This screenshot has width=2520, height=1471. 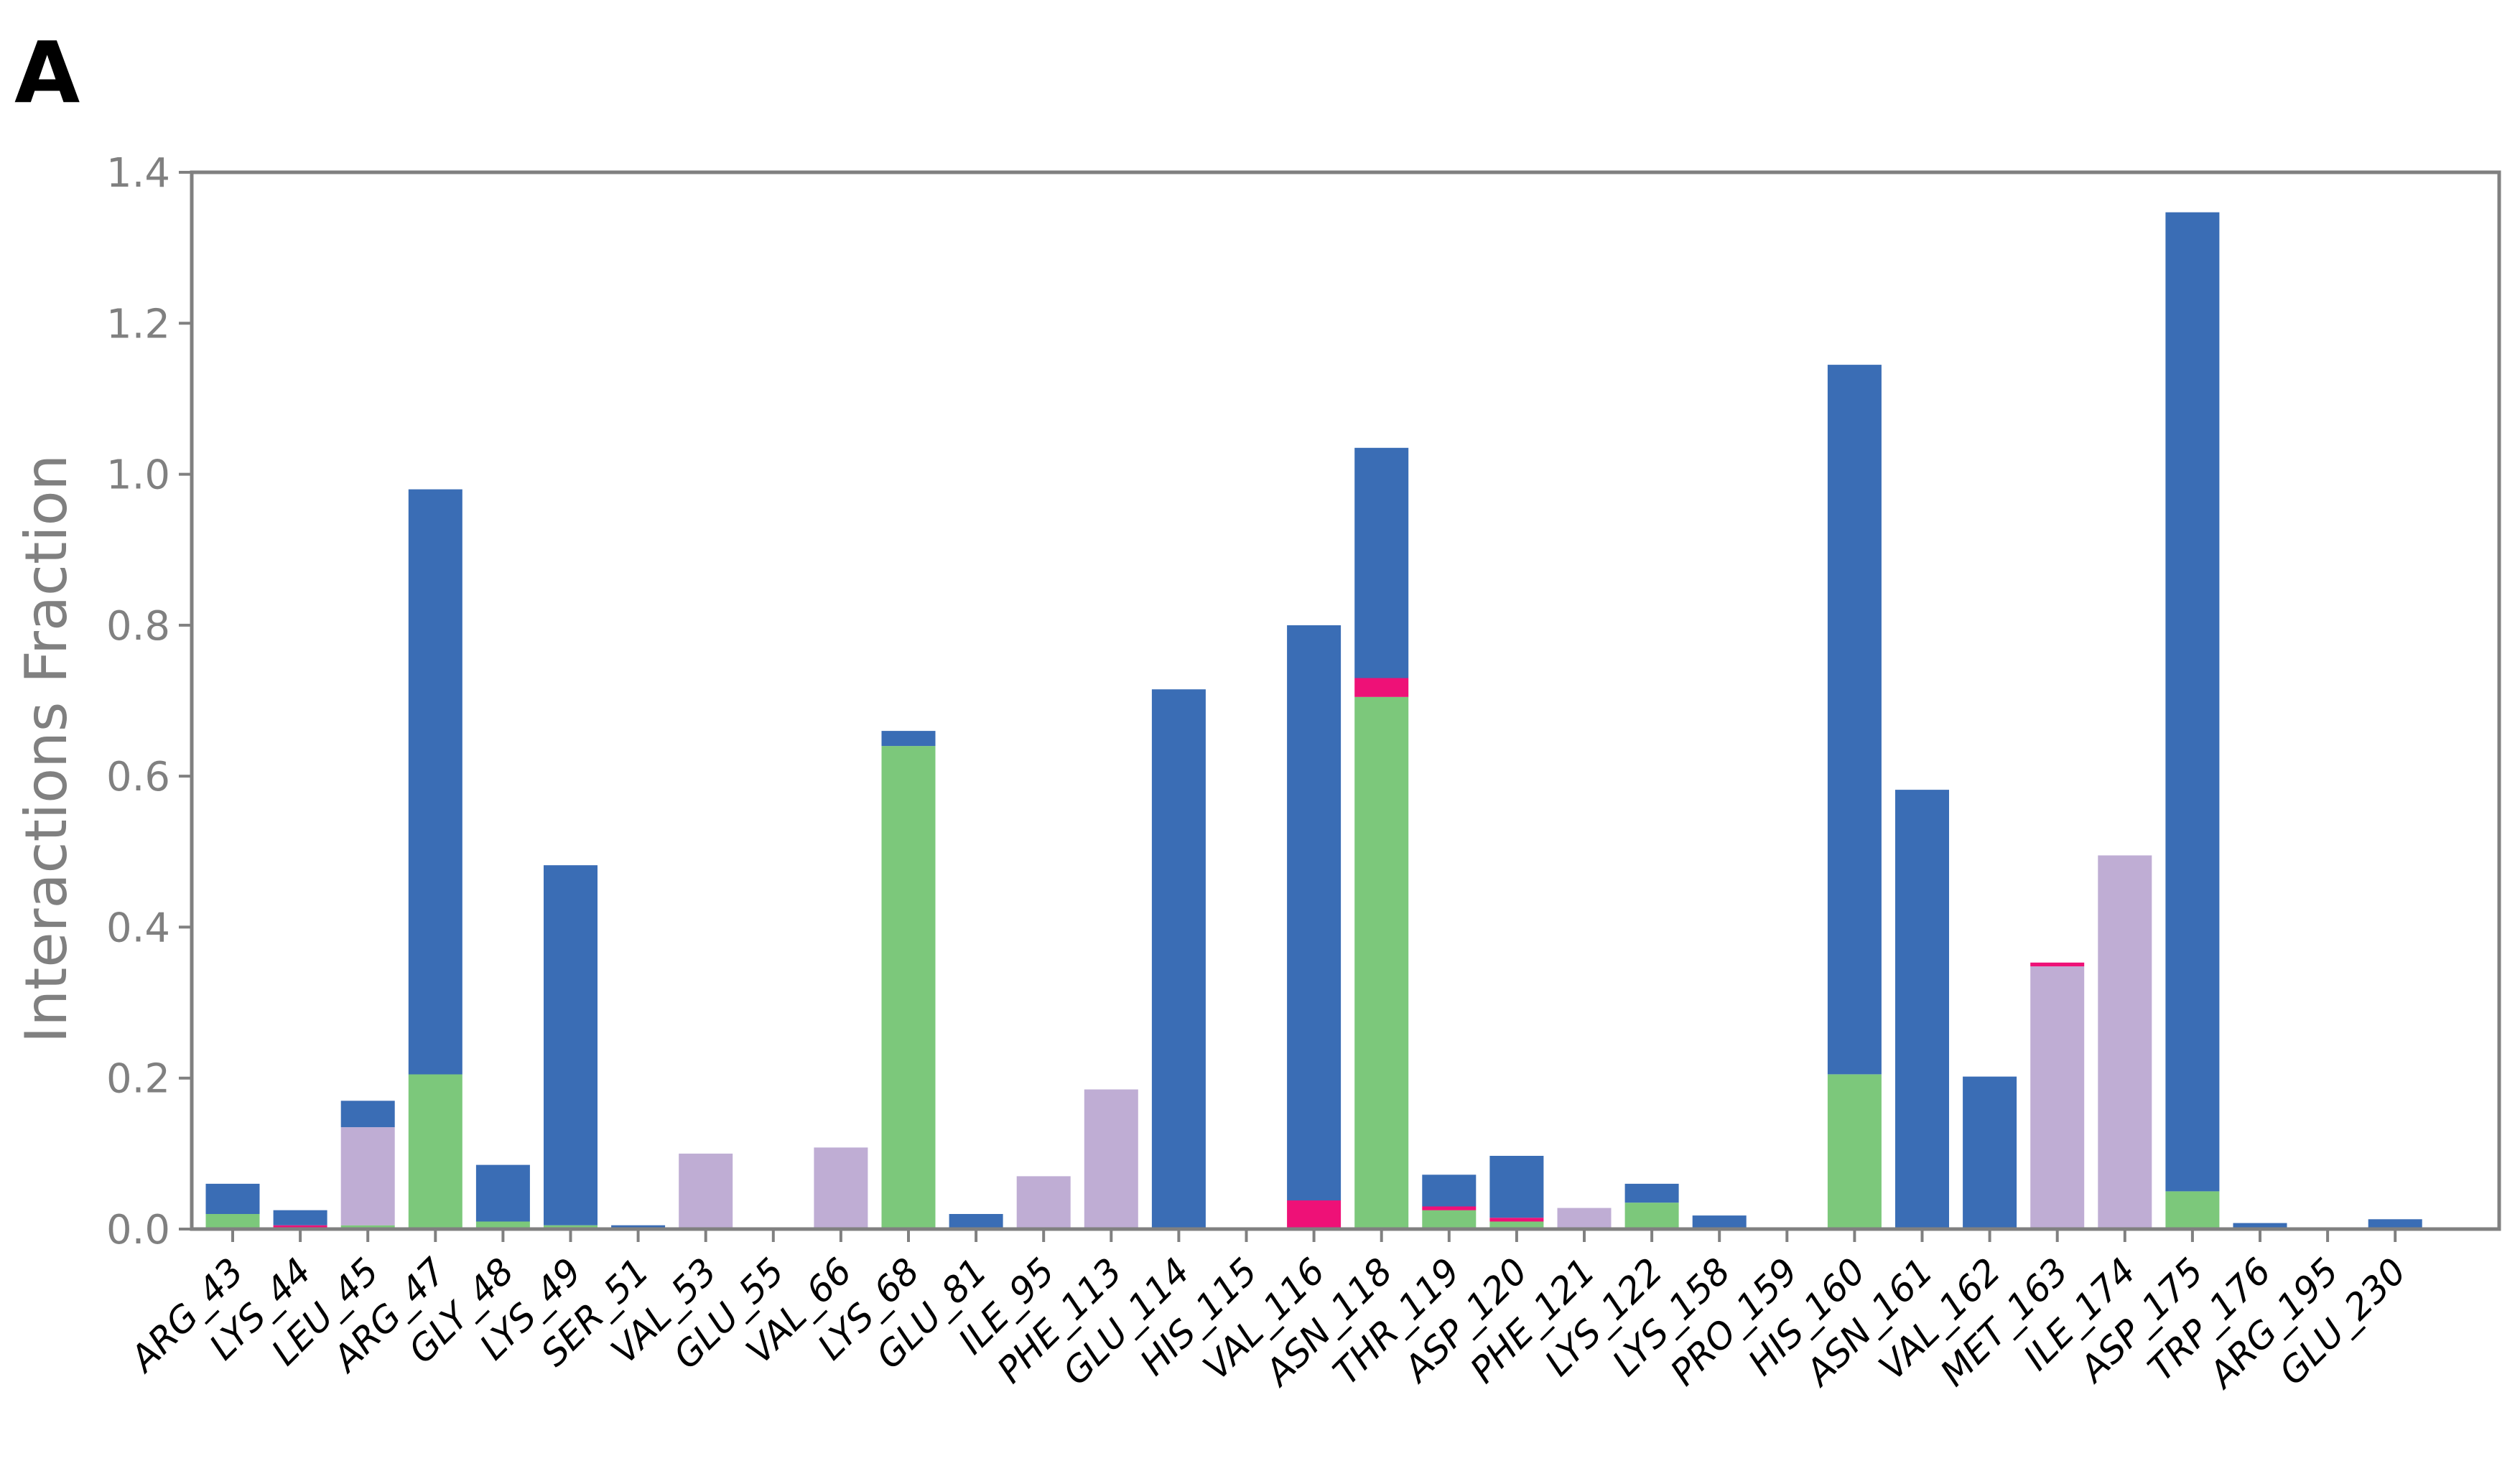 I want to click on y-axis-title: Interactions Fraction, so click(x=46, y=749).